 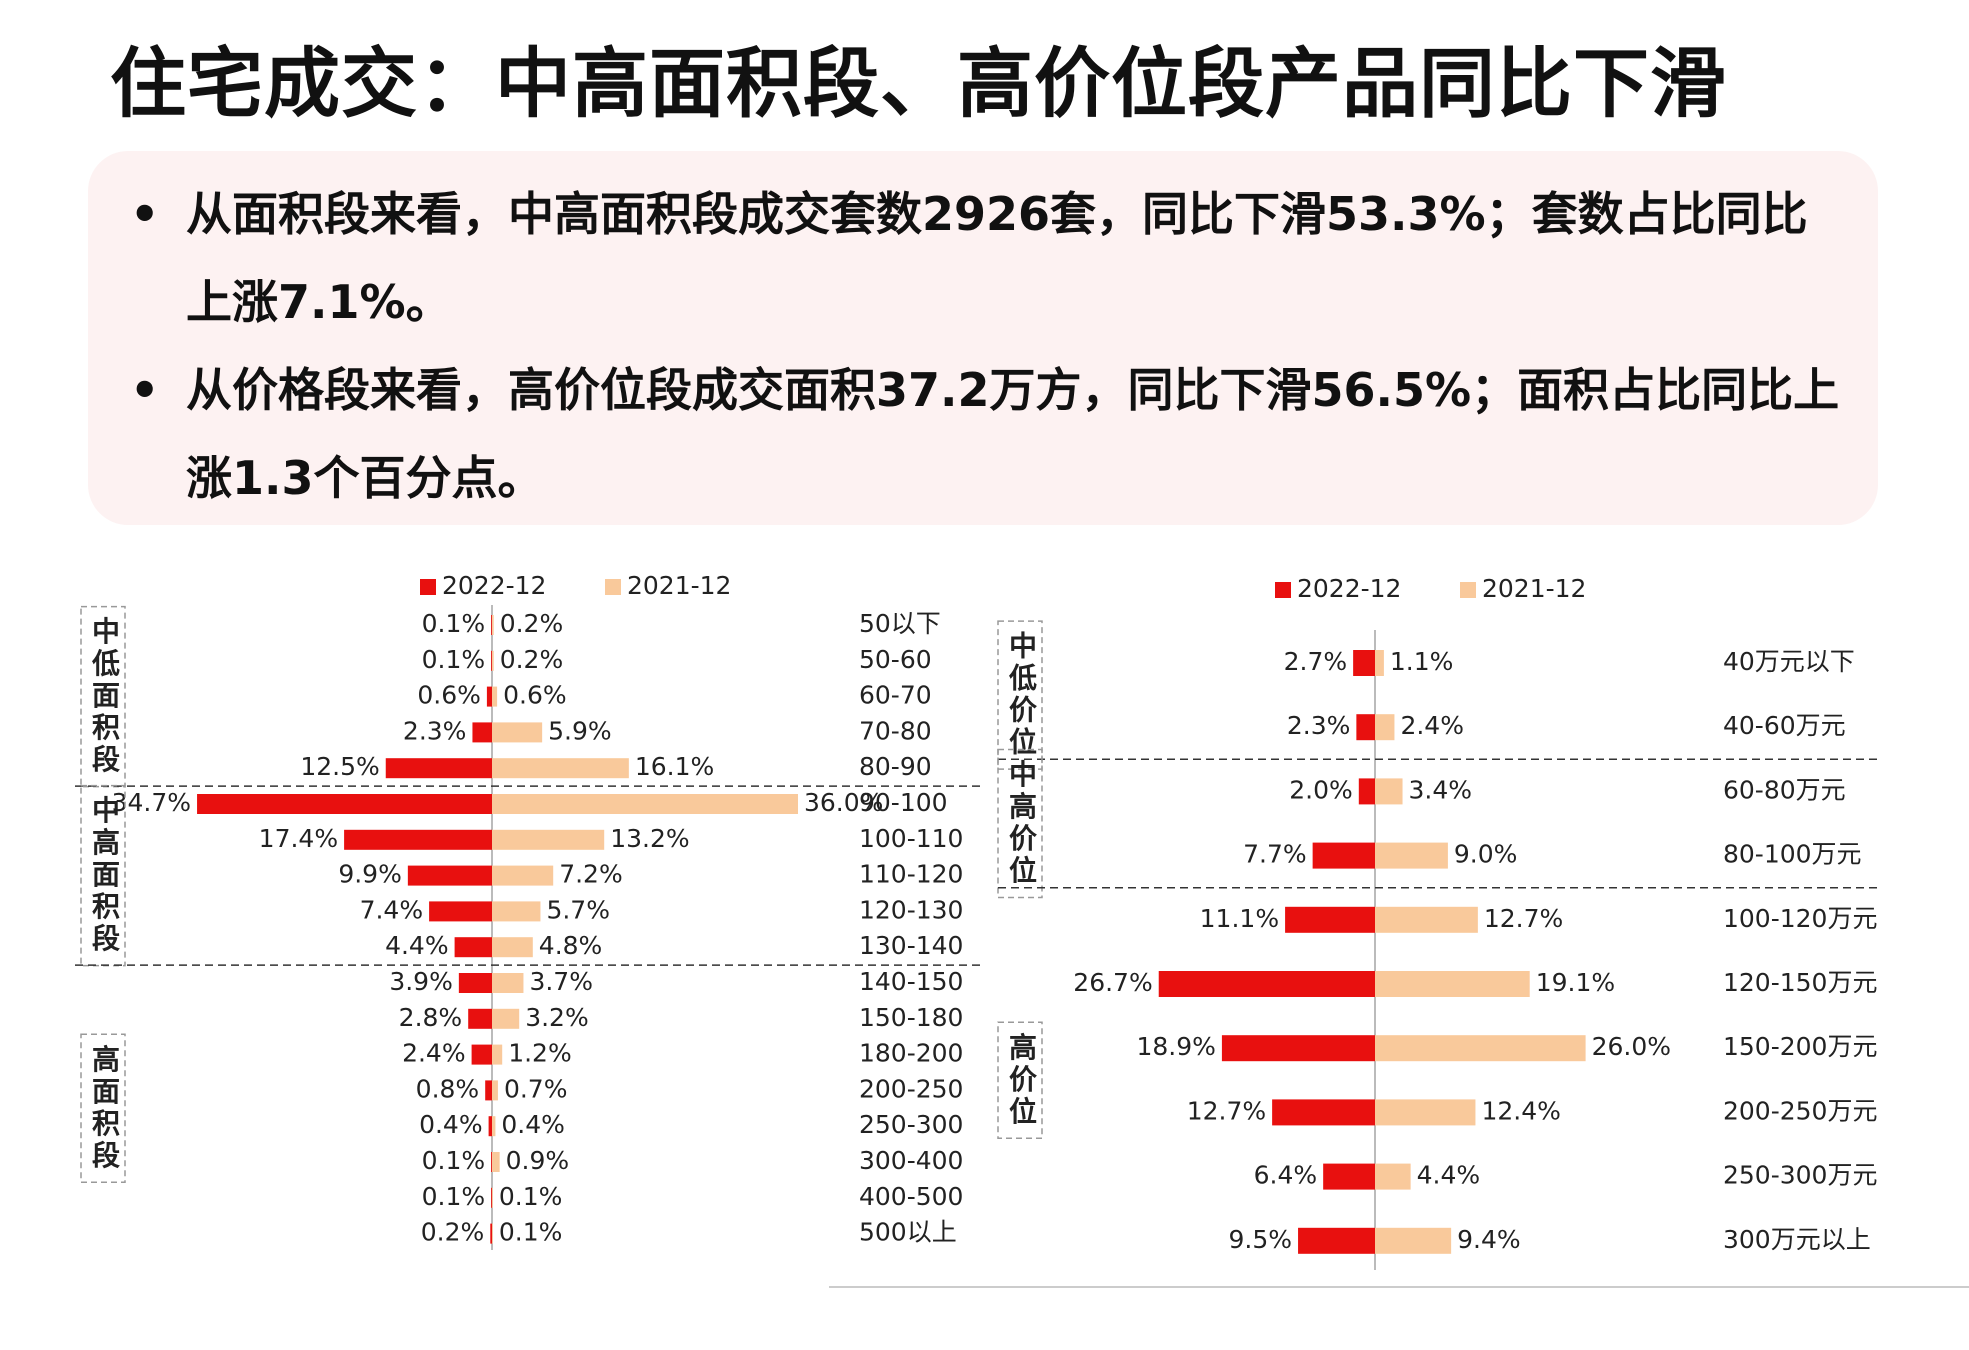 What do you see at coordinates (911, 838) in the screenshot?
I see `category-label: 100-110` at bounding box center [911, 838].